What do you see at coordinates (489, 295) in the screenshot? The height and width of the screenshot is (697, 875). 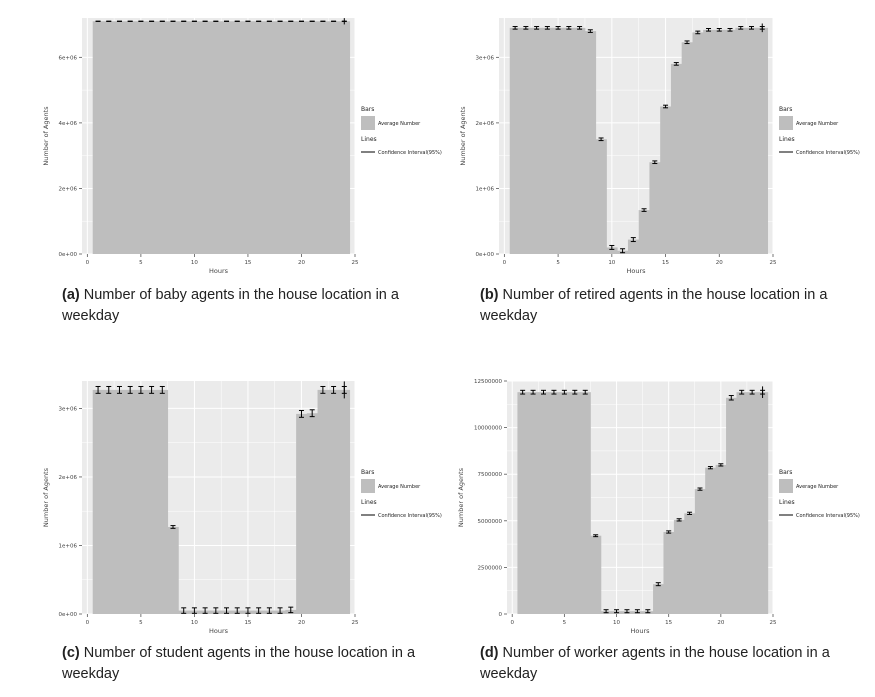 I see `caption-b-tag: (b)` at bounding box center [489, 295].